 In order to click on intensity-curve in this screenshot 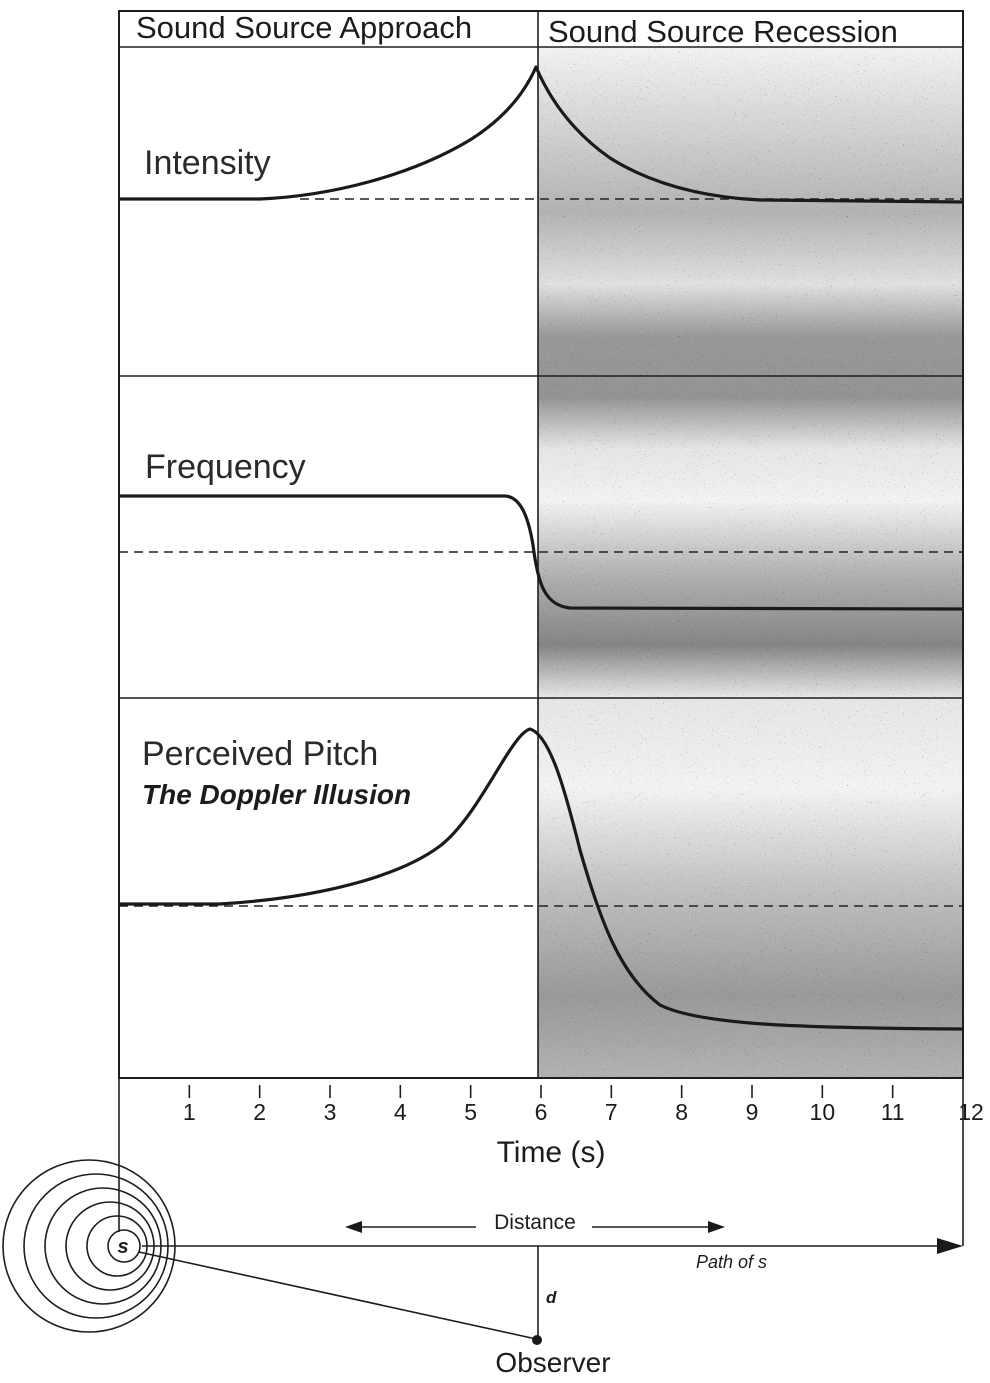, I will do `click(541, 134)`.